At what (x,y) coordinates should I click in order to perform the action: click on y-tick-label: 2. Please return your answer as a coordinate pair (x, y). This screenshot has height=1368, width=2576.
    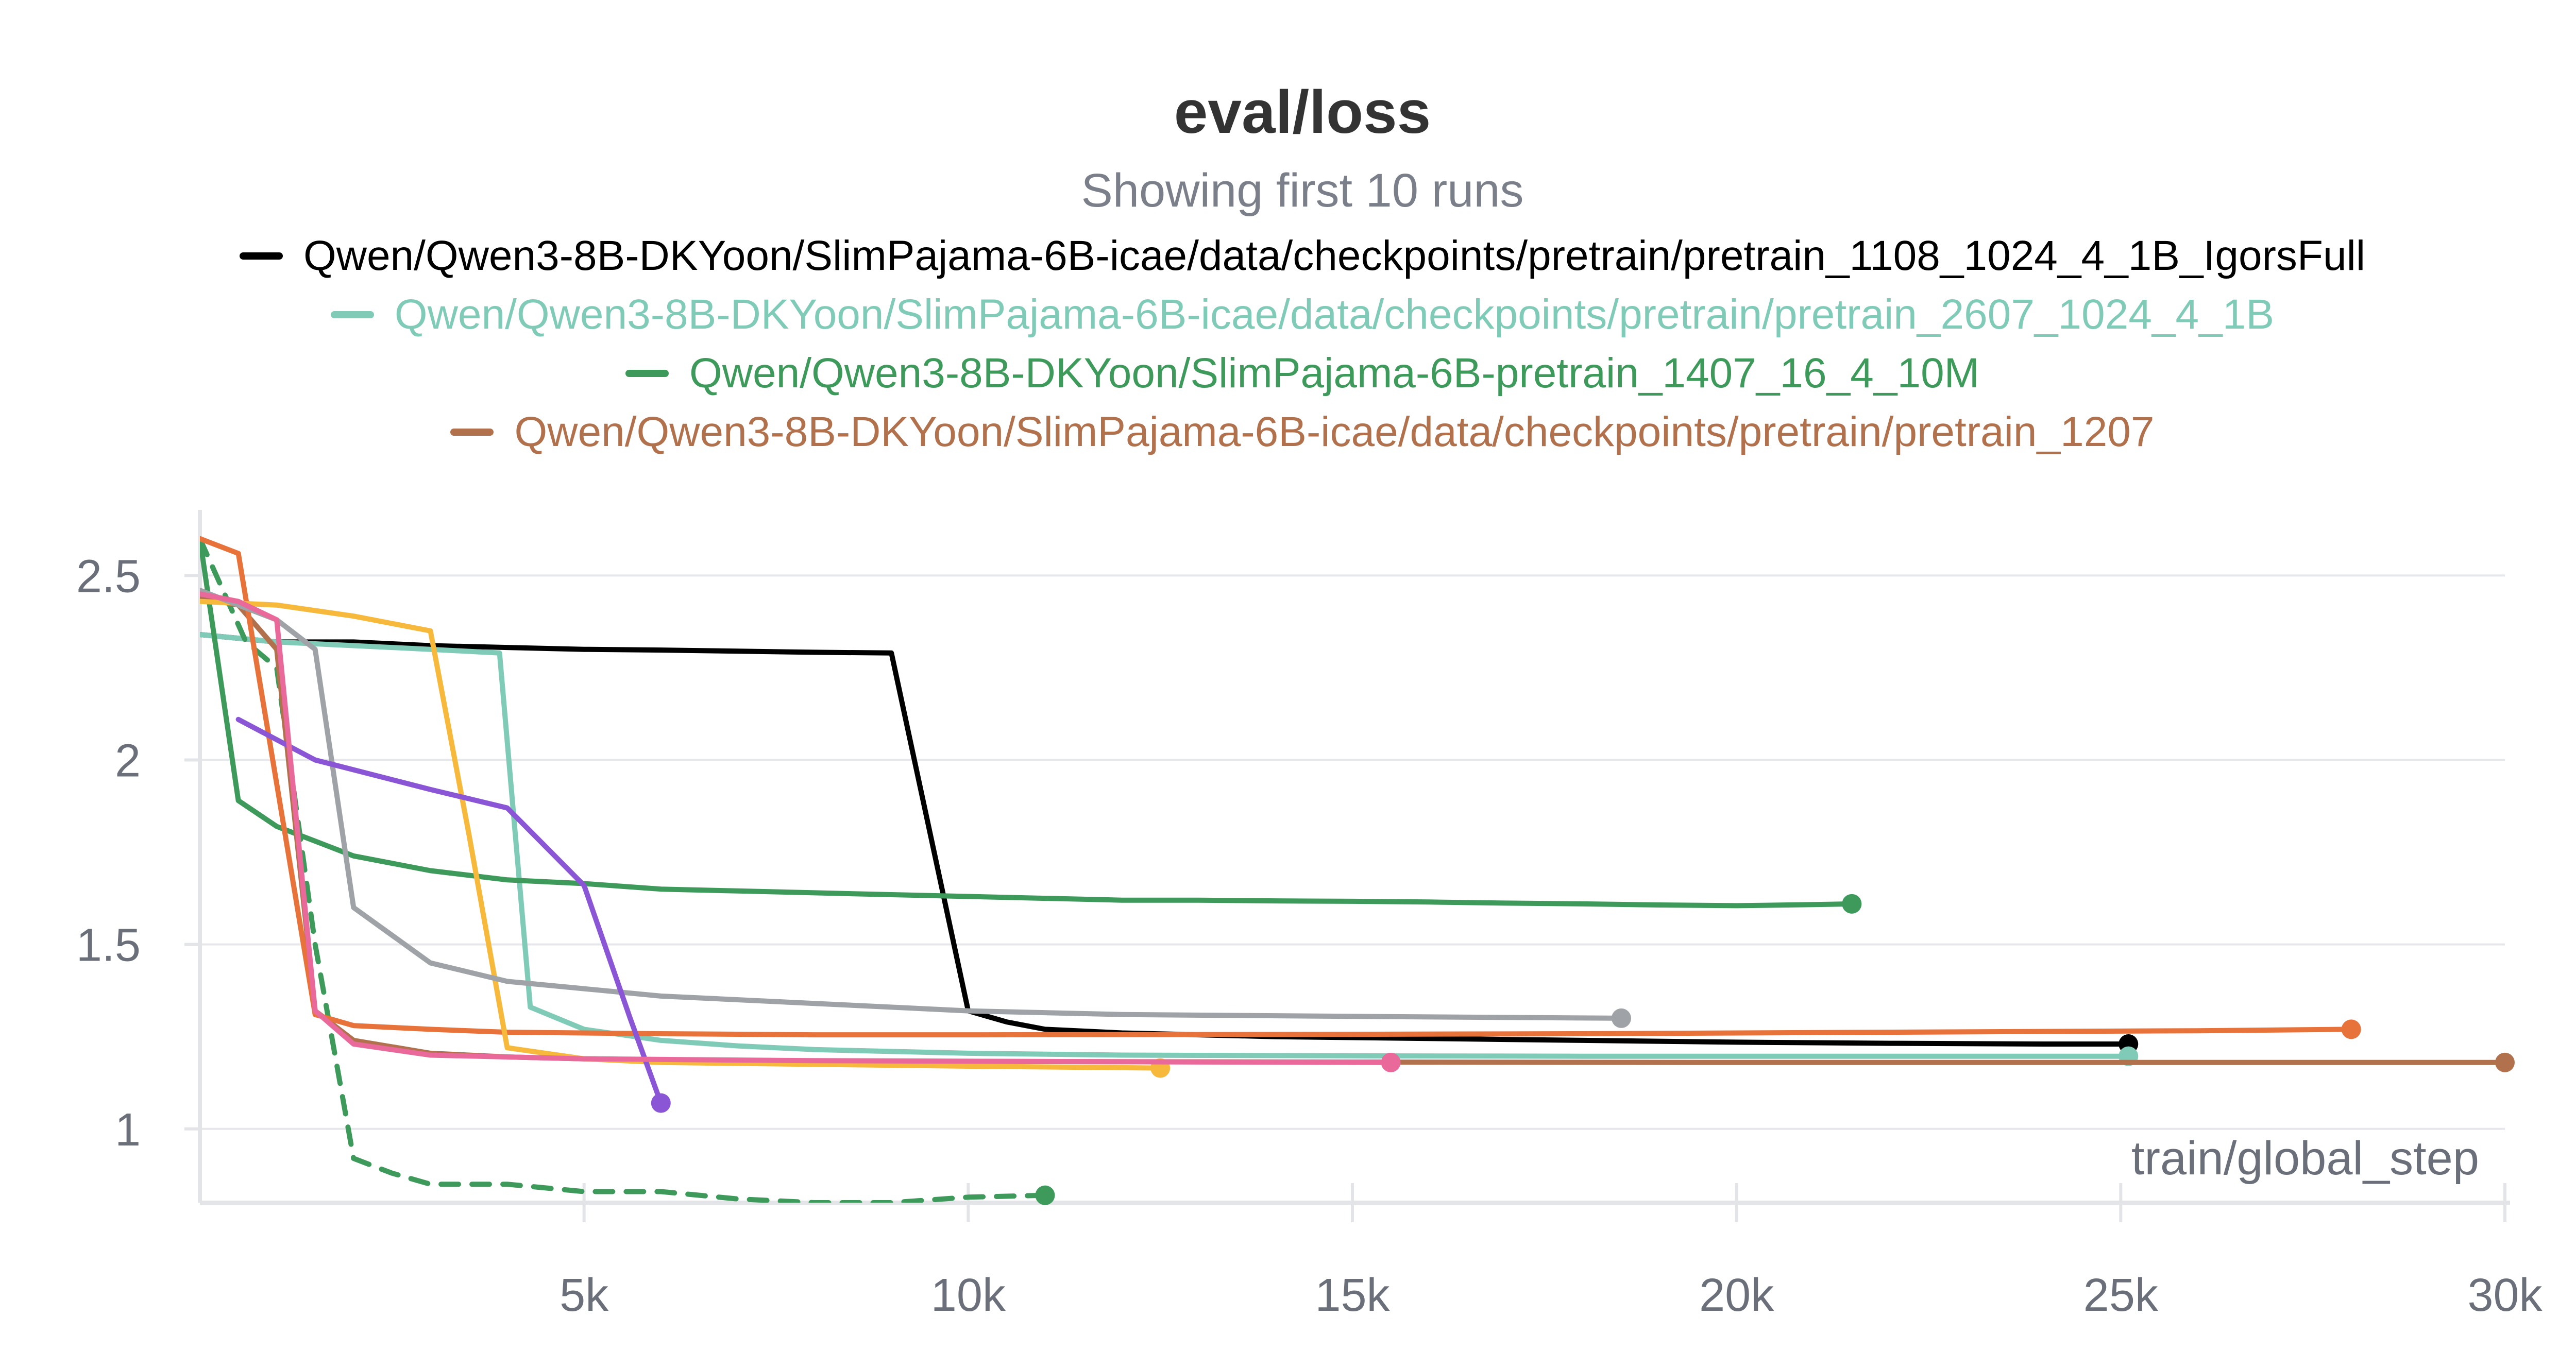
    Looking at the image, I should click on (128, 761).